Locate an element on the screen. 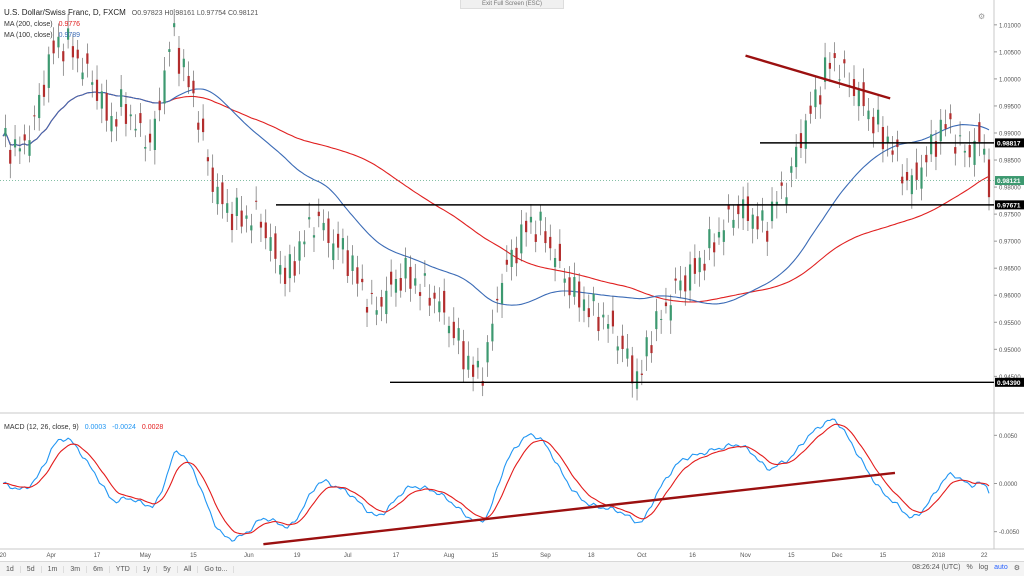 The width and height of the screenshot is (1024, 576). timeframe-button: 1d is located at coordinates (10, 569).